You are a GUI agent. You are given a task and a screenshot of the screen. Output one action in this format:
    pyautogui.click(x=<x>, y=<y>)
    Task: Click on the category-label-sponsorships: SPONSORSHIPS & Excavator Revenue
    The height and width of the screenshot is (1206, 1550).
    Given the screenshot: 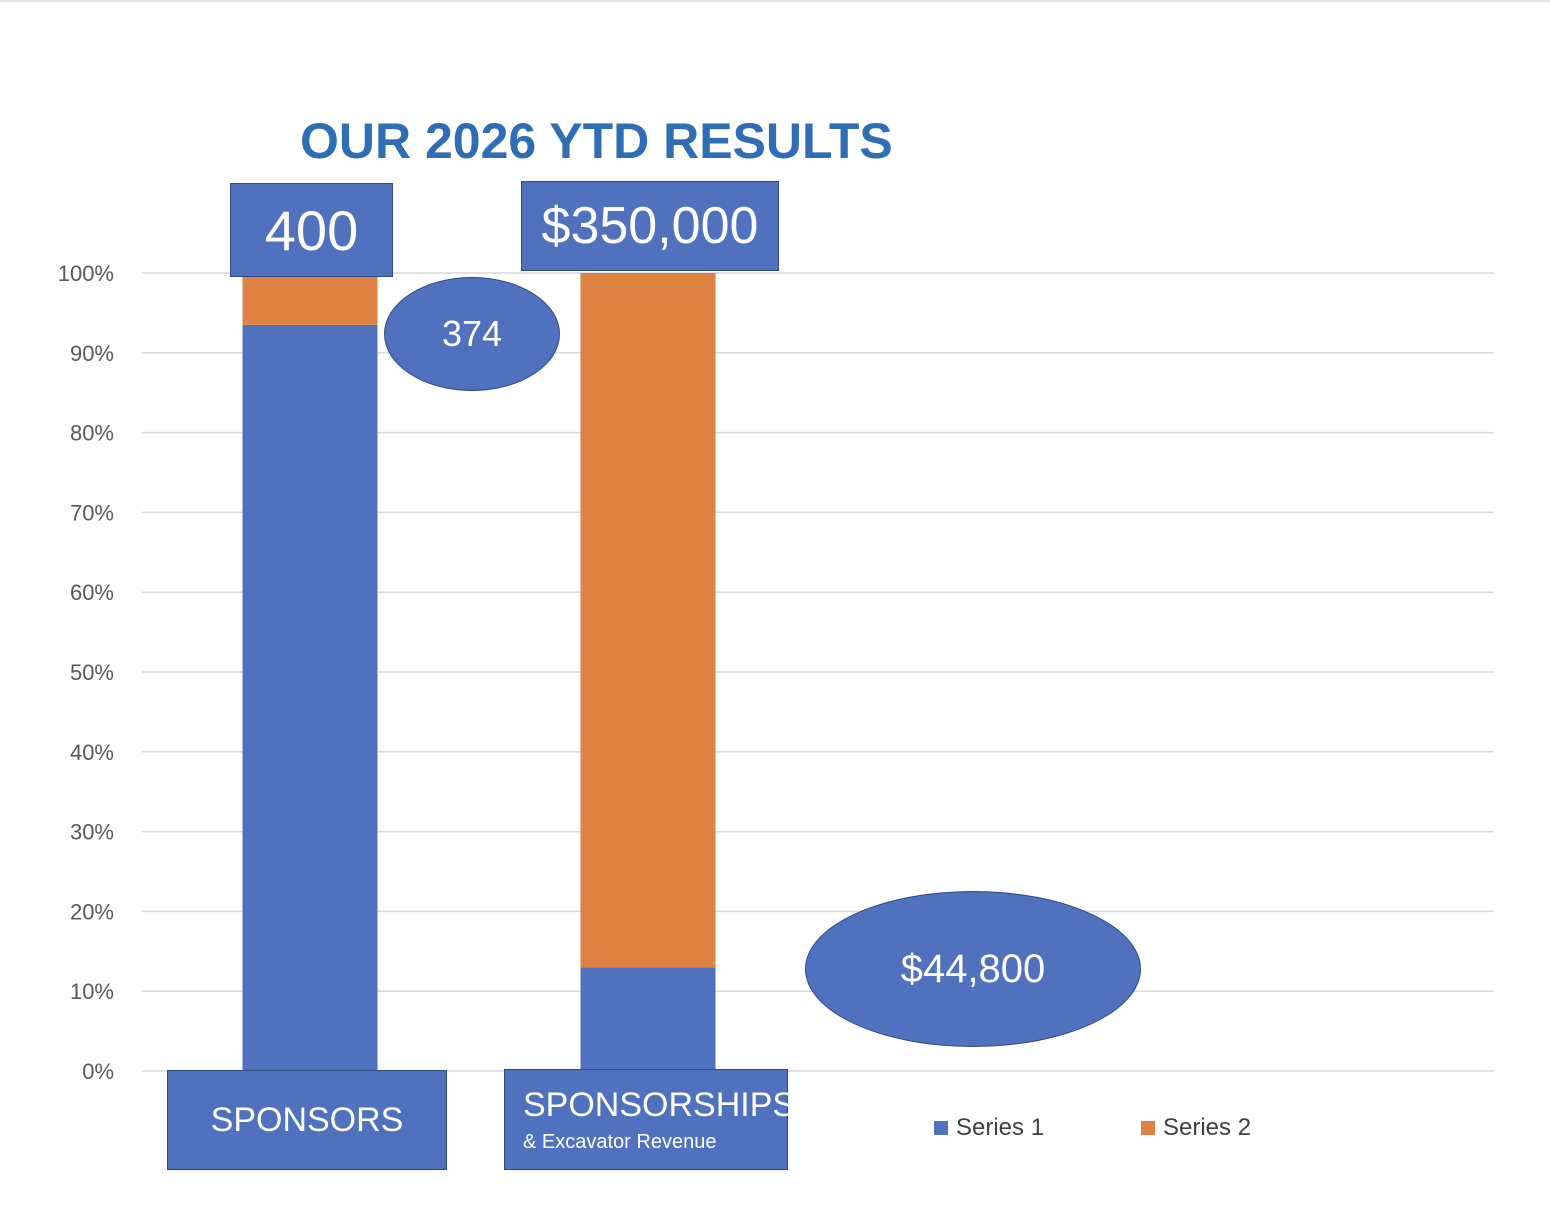 What is the action you would take?
    pyautogui.click(x=649, y=1119)
    